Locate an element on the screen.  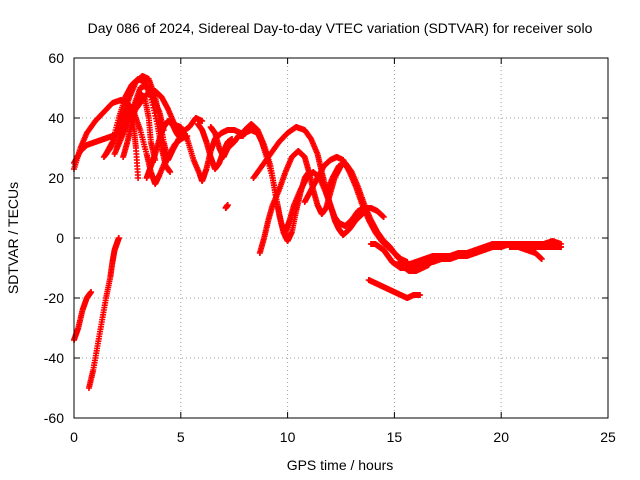
x-tick-label: 5 is located at coordinates (181, 437).